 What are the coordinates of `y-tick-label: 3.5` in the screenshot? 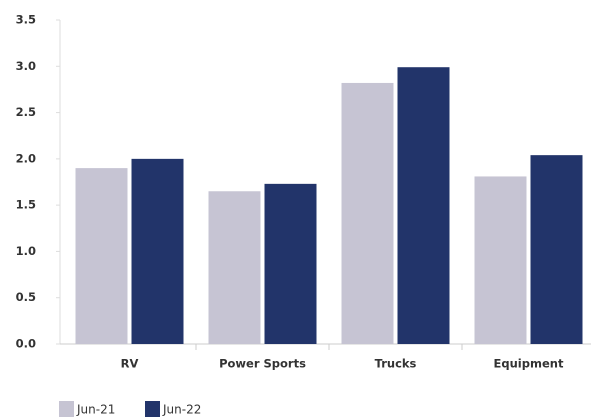 It's located at (26, 20).